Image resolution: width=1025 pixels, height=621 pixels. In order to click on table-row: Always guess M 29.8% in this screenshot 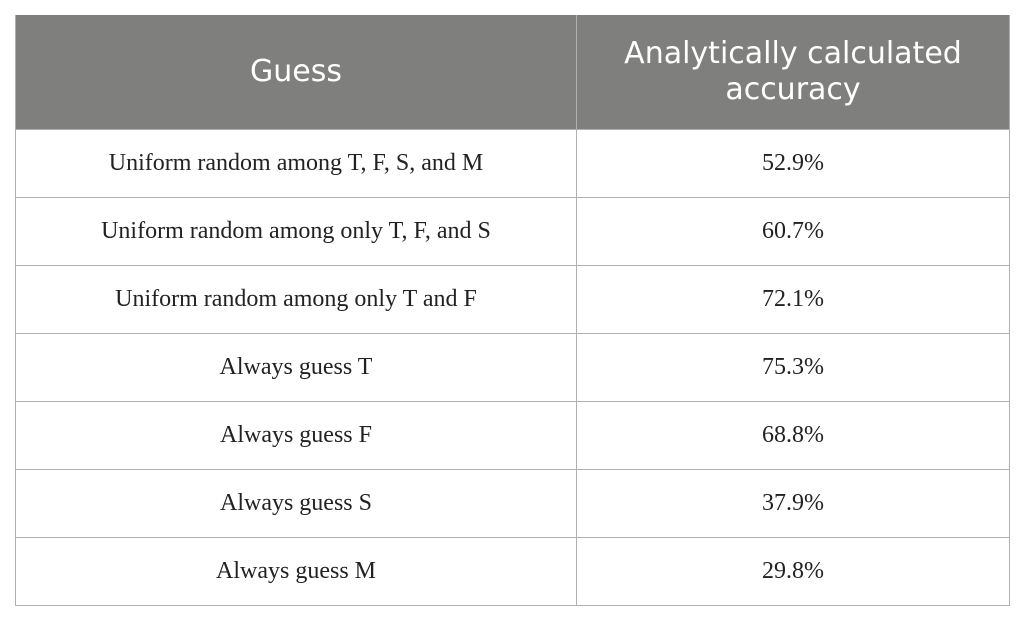, I will do `click(512, 571)`.